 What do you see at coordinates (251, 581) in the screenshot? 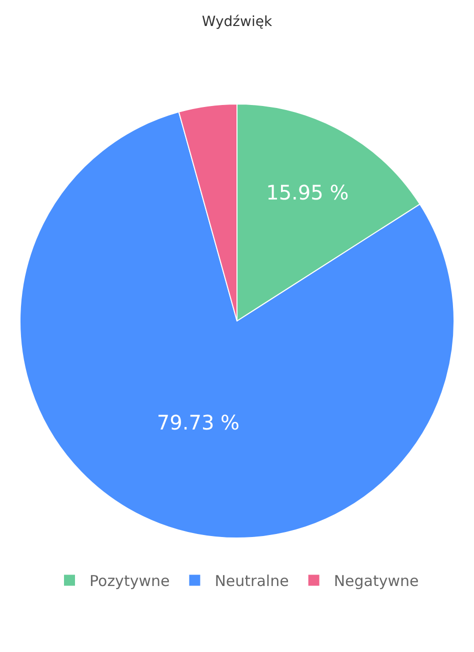
I see `legend-label: Neutralne` at bounding box center [251, 581].